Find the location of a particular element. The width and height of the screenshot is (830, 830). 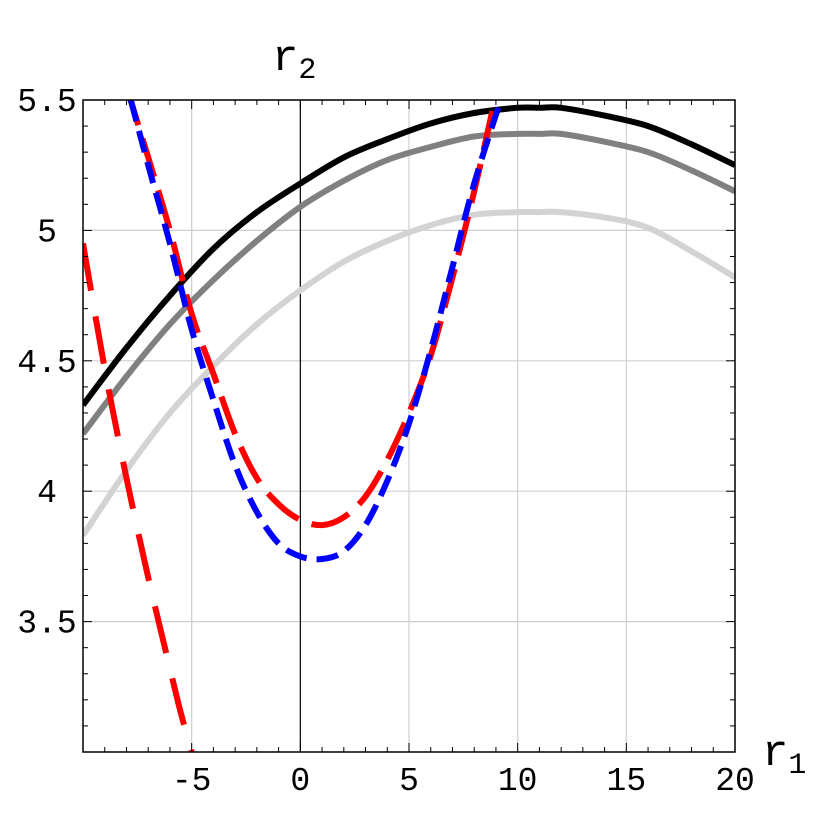

y-axis-title-sub: 2 is located at coordinates (307, 71).